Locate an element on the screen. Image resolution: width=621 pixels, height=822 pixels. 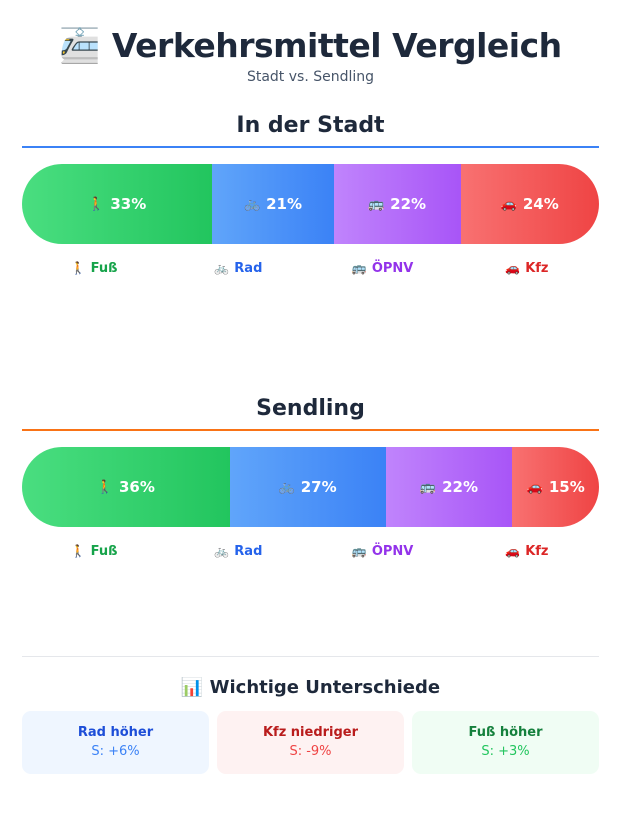
card-title: Rad höher is located at coordinates (115, 732).